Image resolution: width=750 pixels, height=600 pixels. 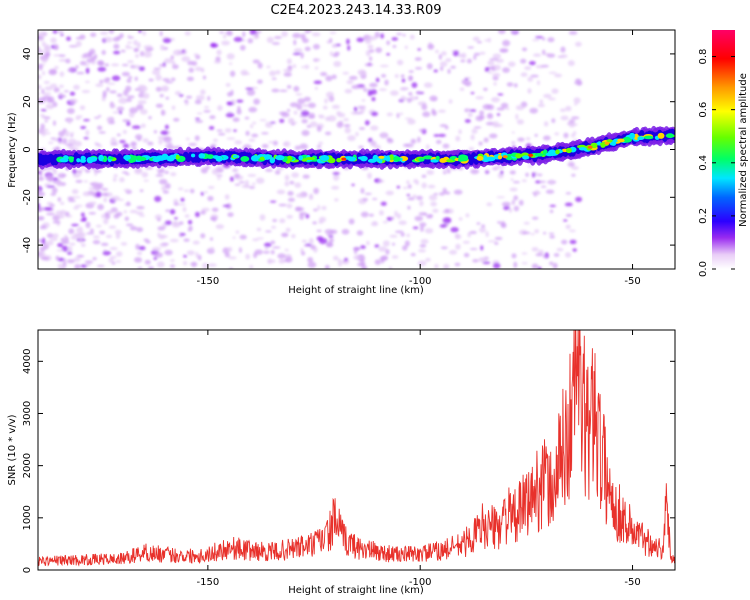 I want to click on spectrogram-y-tick-label: -40, so click(x=27, y=245).